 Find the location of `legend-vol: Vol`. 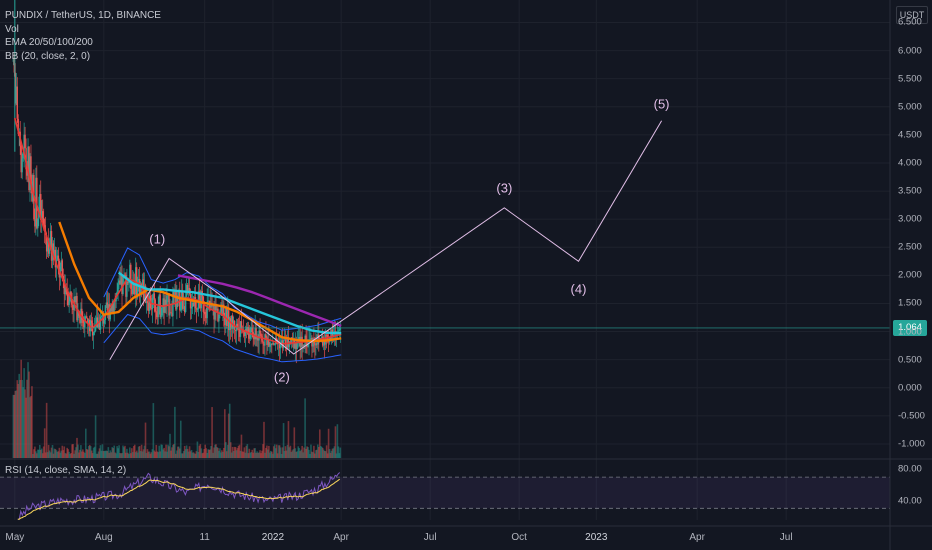

legend-vol: Vol is located at coordinates (12, 29).